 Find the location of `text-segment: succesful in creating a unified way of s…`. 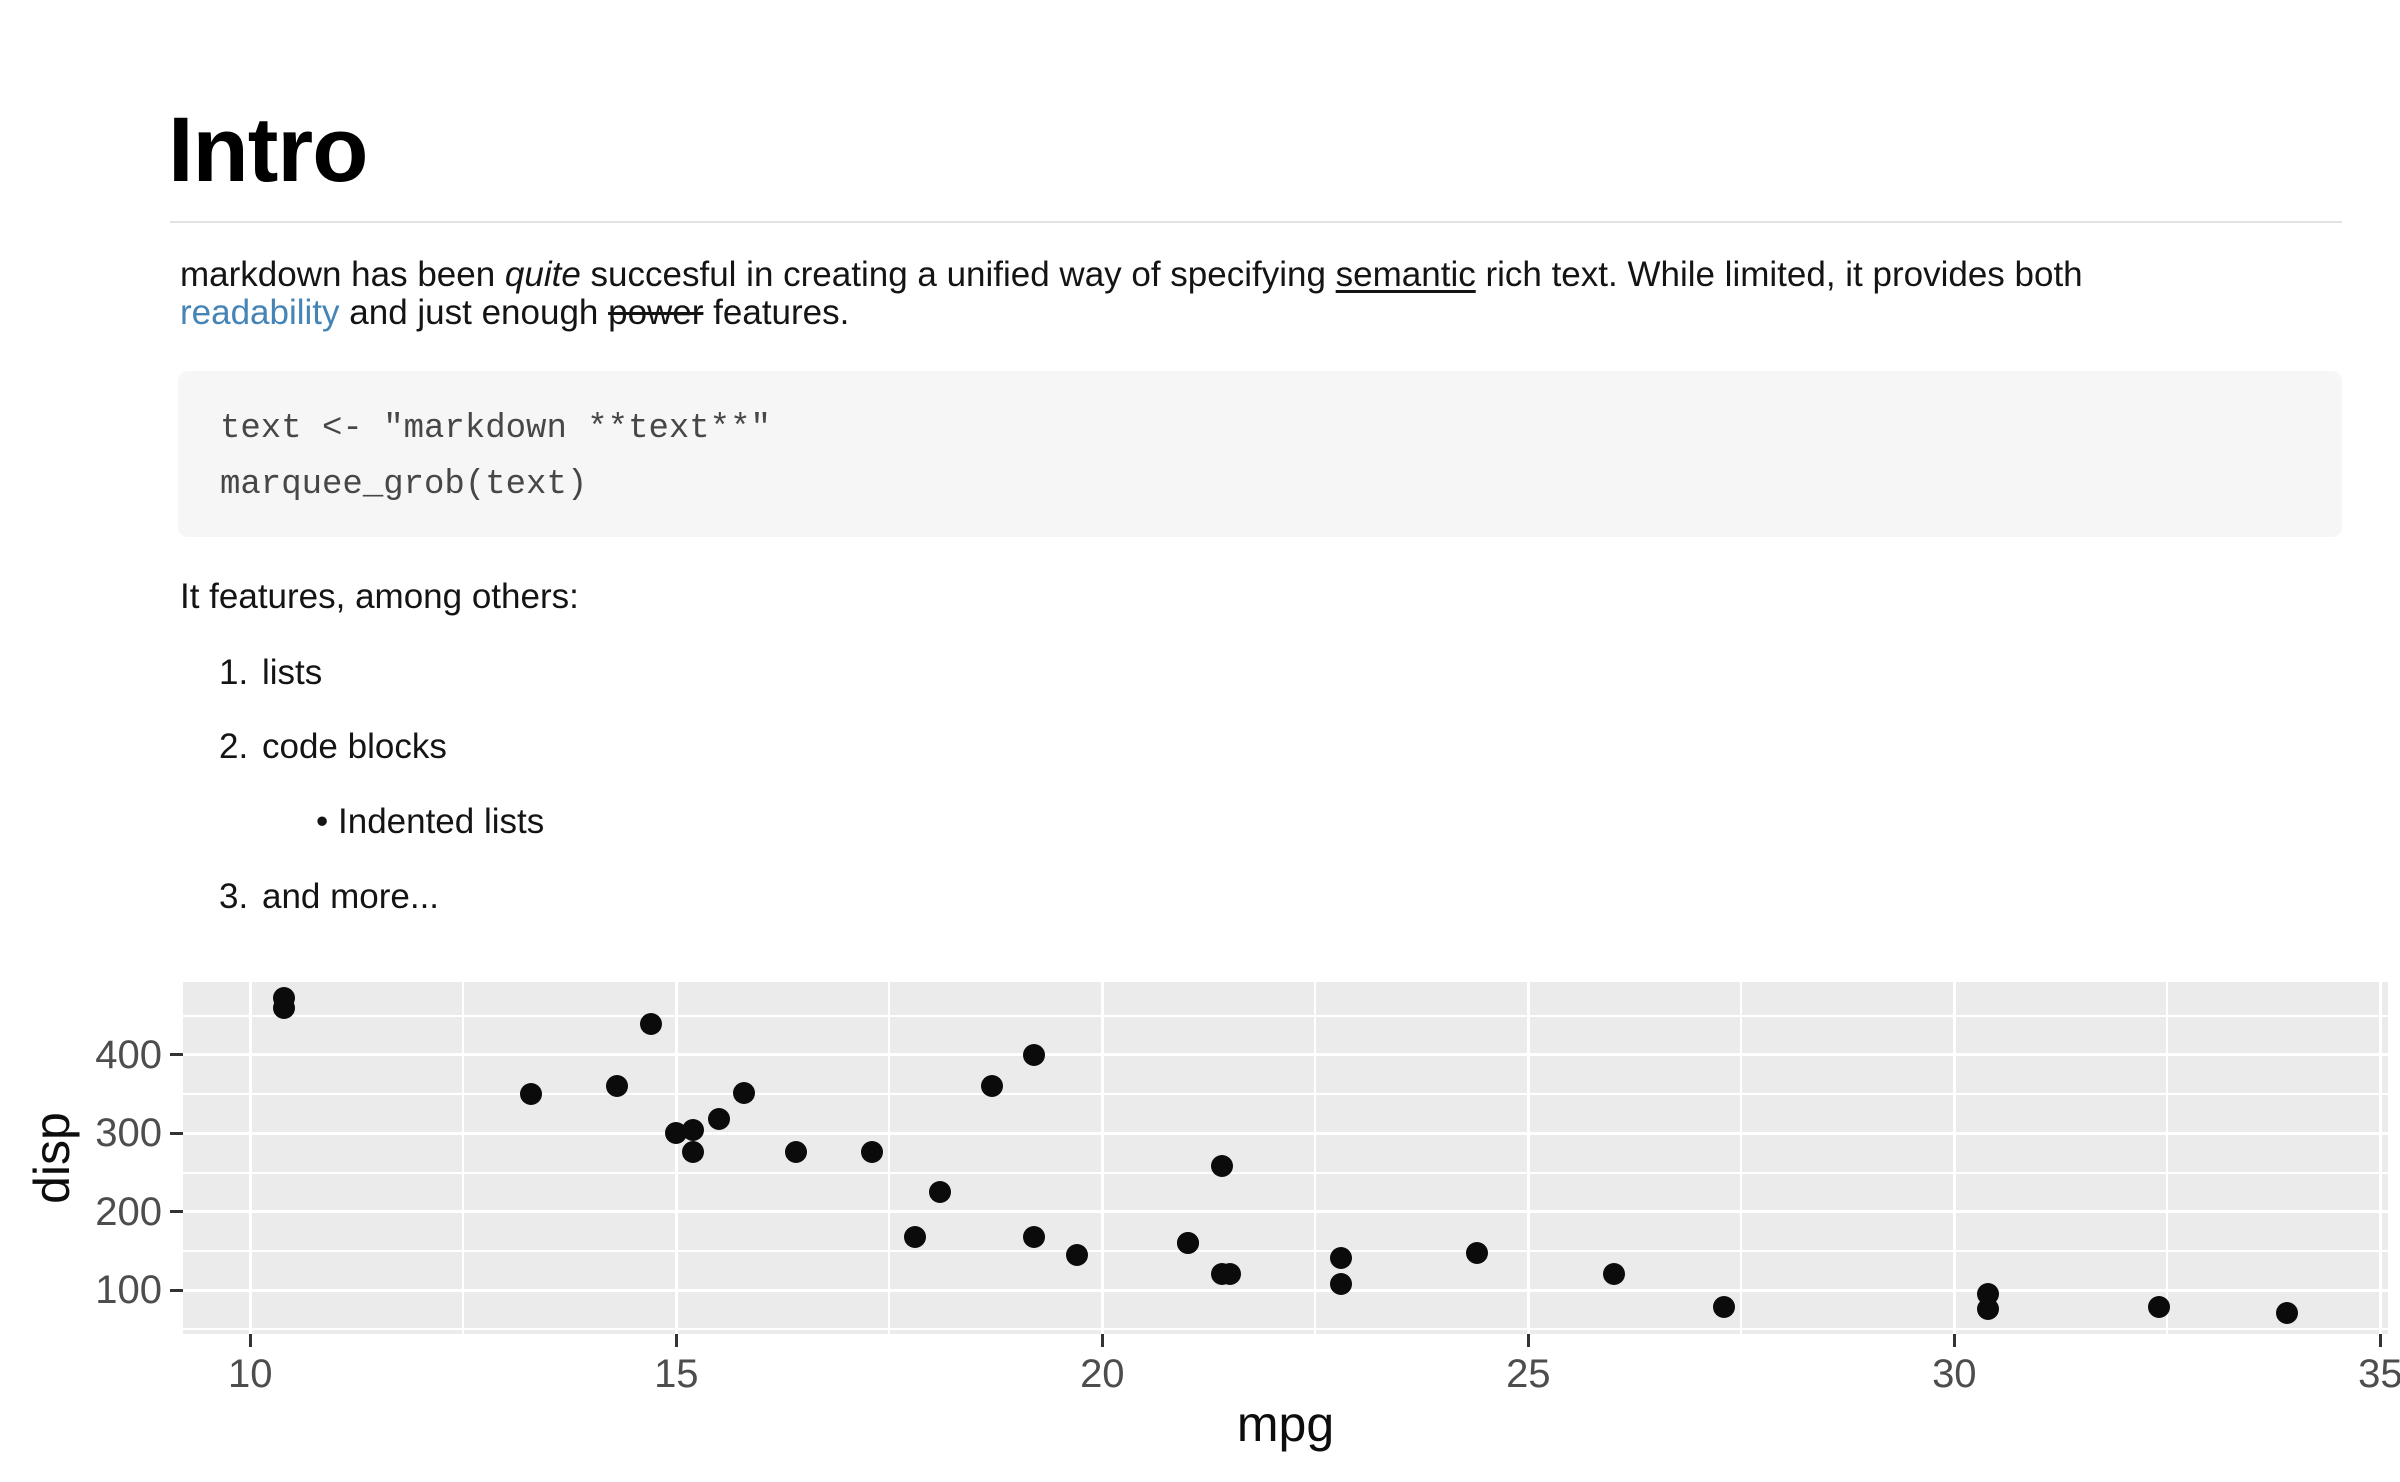

text-segment: succesful in creating a unified way of s… is located at coordinates (958, 274).